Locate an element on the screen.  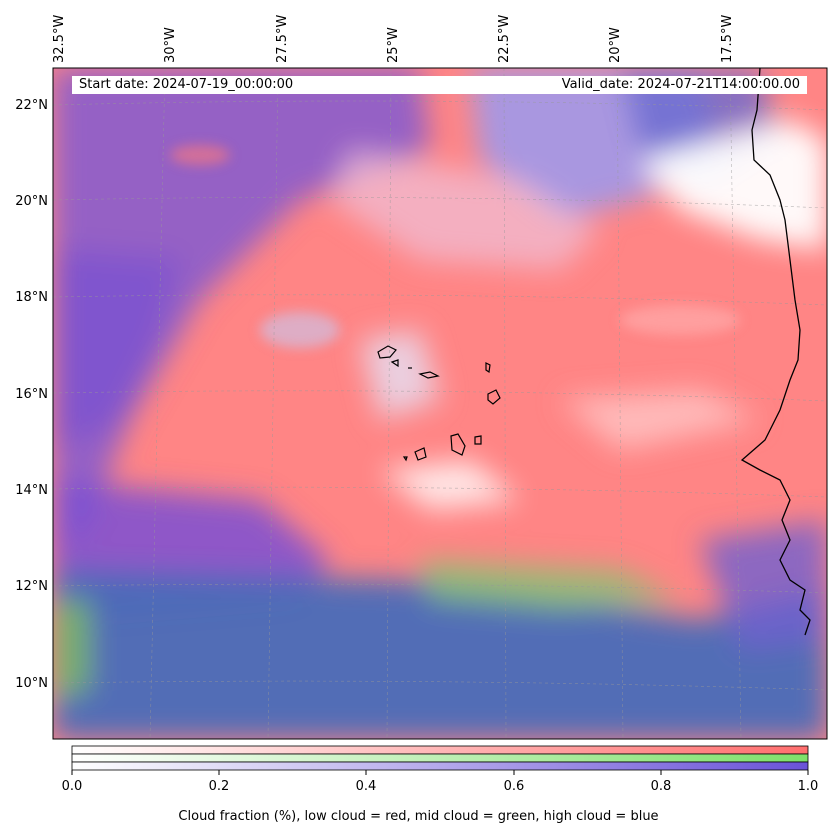
lon-label-22-5w: 22.5°W is located at coordinates (504, 38).